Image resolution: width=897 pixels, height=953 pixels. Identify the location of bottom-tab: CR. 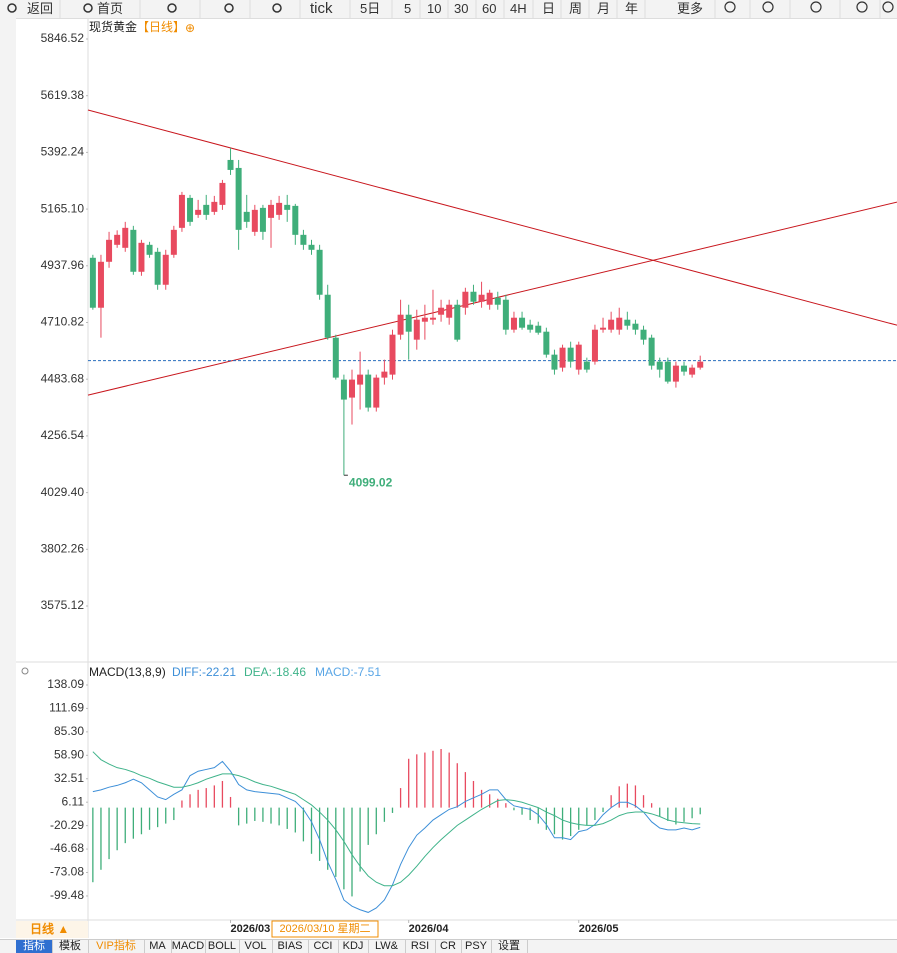
(448, 946).